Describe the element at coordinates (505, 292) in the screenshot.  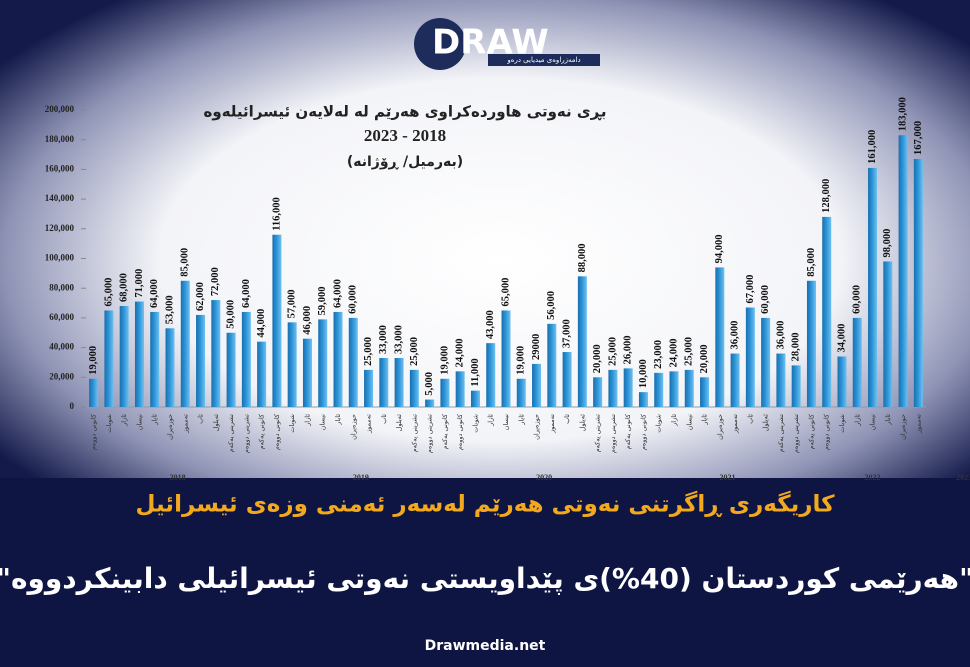
I see `value-label: 65,000` at that location.